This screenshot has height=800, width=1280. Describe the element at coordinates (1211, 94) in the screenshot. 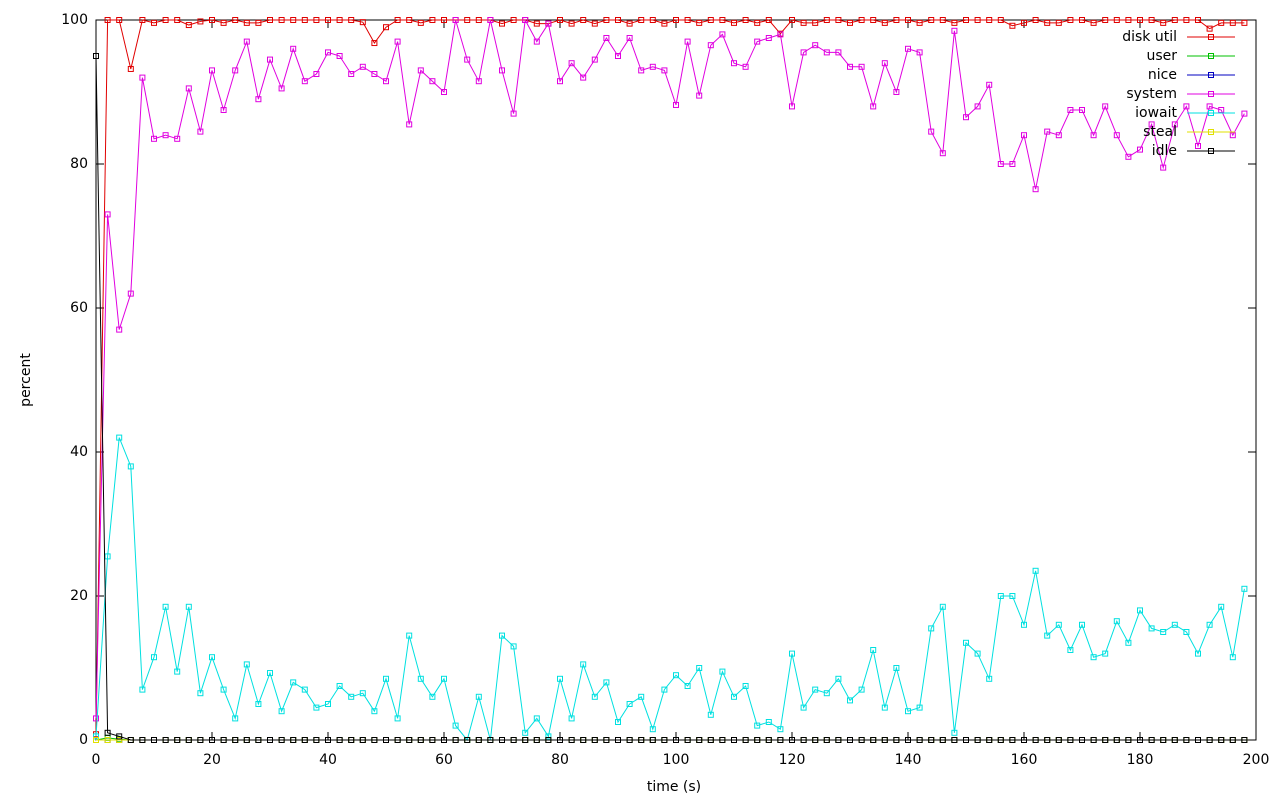

I see `legend-marker` at that location.